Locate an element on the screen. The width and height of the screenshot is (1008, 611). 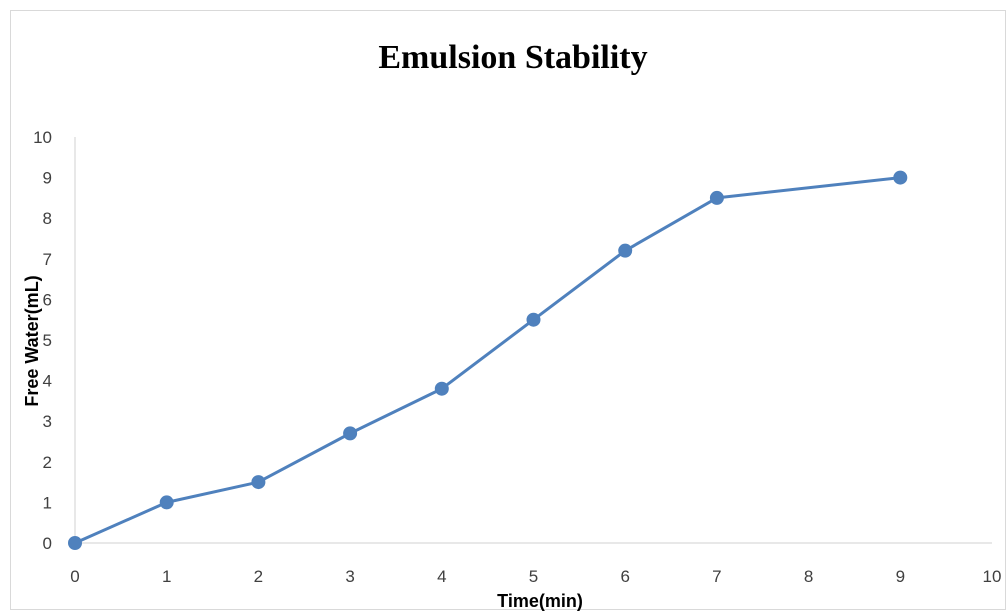
y-tick-label: 10 is located at coordinates (42, 137).